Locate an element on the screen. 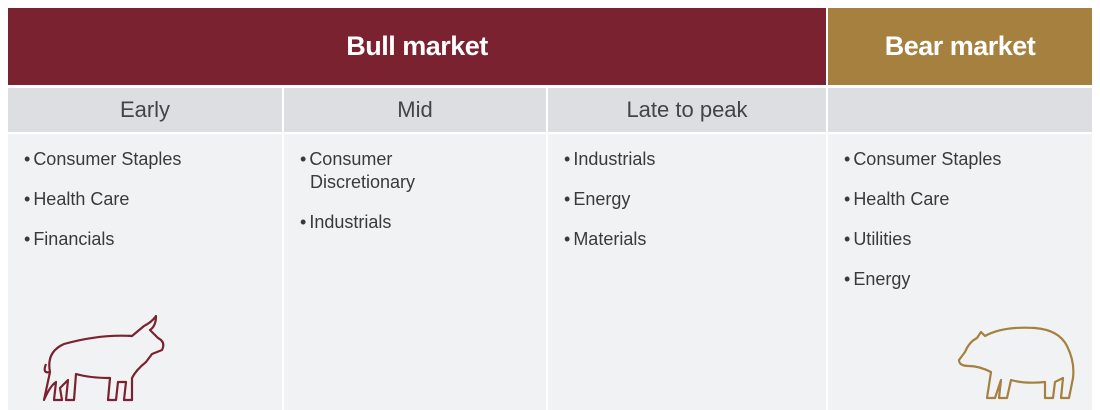  sector-item: Materials is located at coordinates (695, 239).